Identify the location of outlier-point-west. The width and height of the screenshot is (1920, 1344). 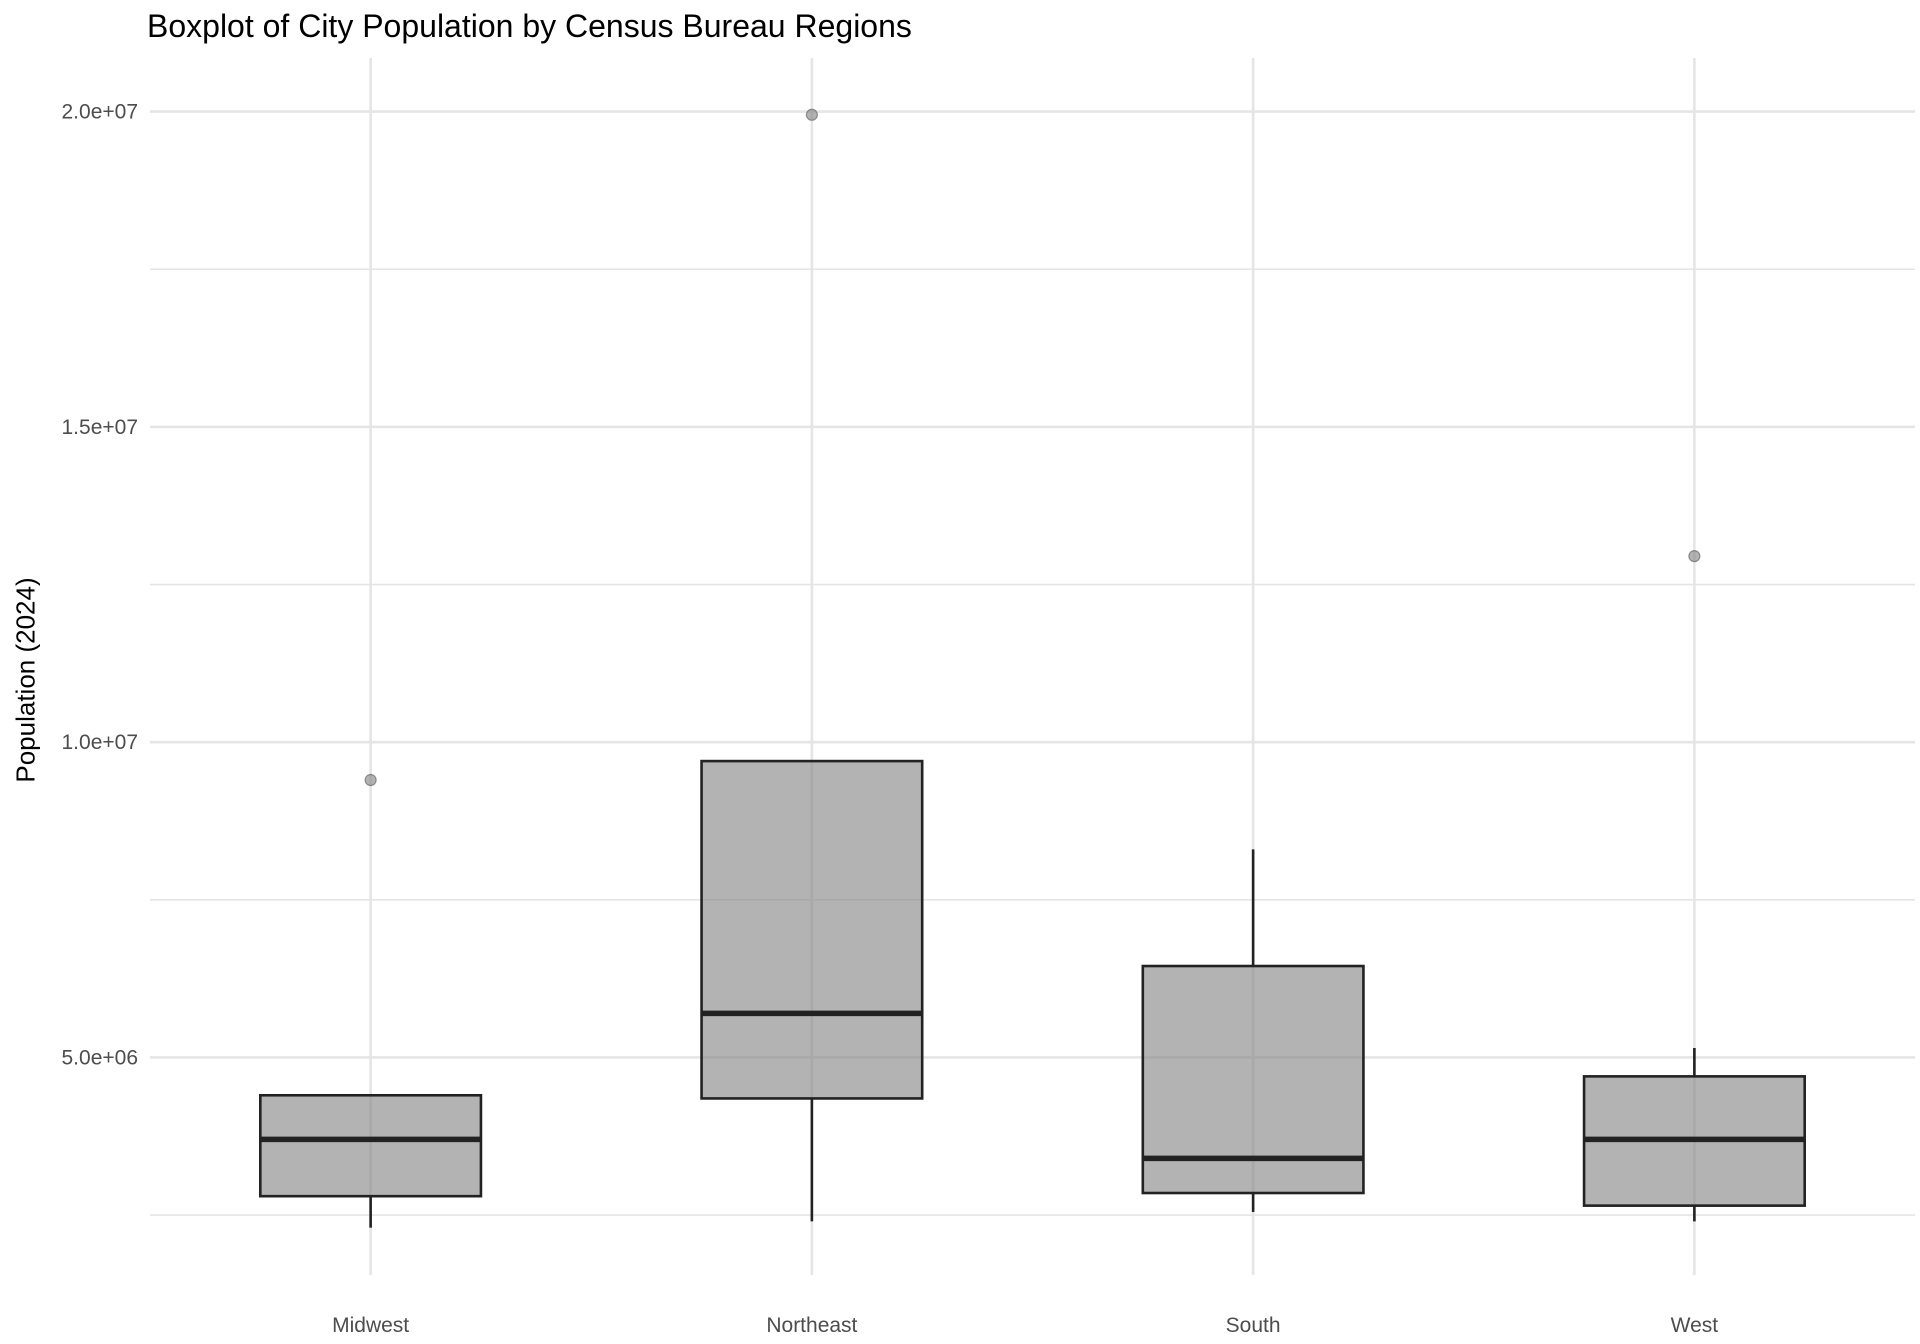
(1694, 556).